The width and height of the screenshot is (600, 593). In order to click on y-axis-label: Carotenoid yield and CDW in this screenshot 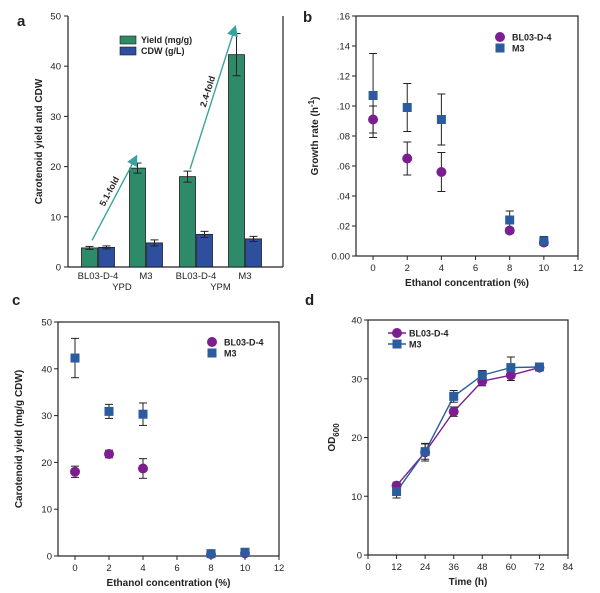, I will do `click(39, 141)`.